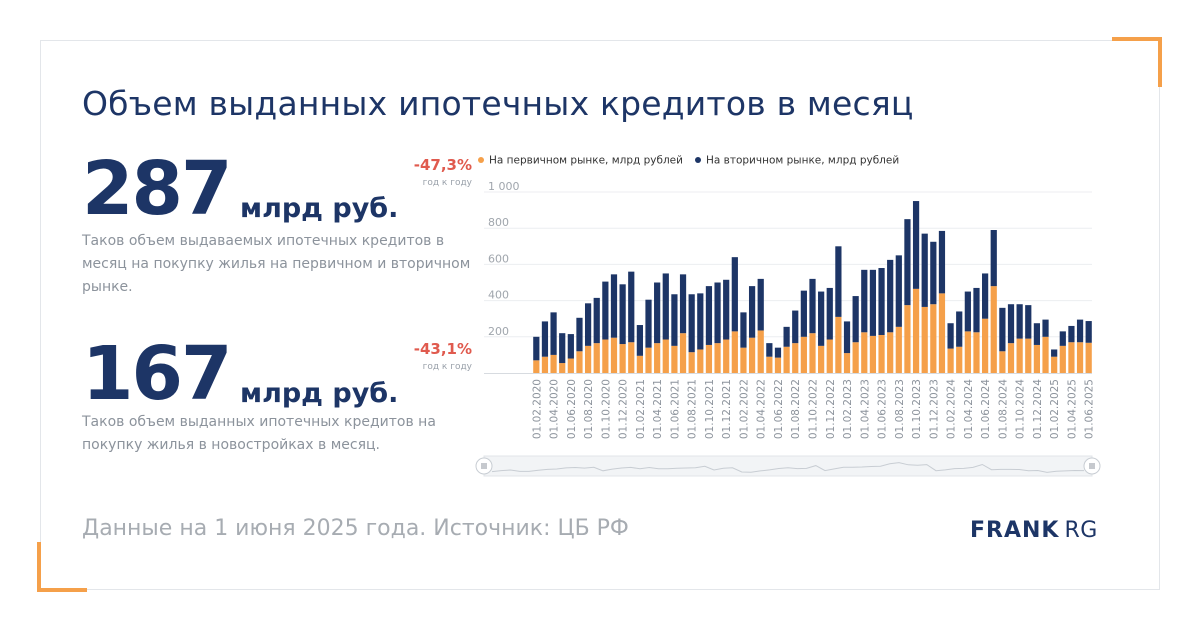  What do you see at coordinates (504, 186) in the screenshot?
I see `y-tick-label: 1 000` at bounding box center [504, 186].